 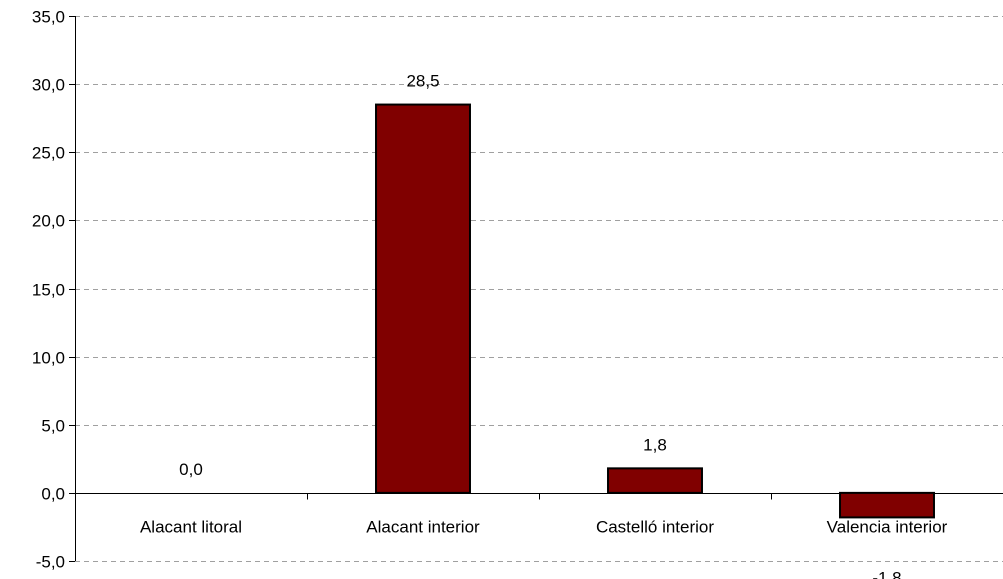 I want to click on y-tick-label: 30,0, so click(x=48, y=85).